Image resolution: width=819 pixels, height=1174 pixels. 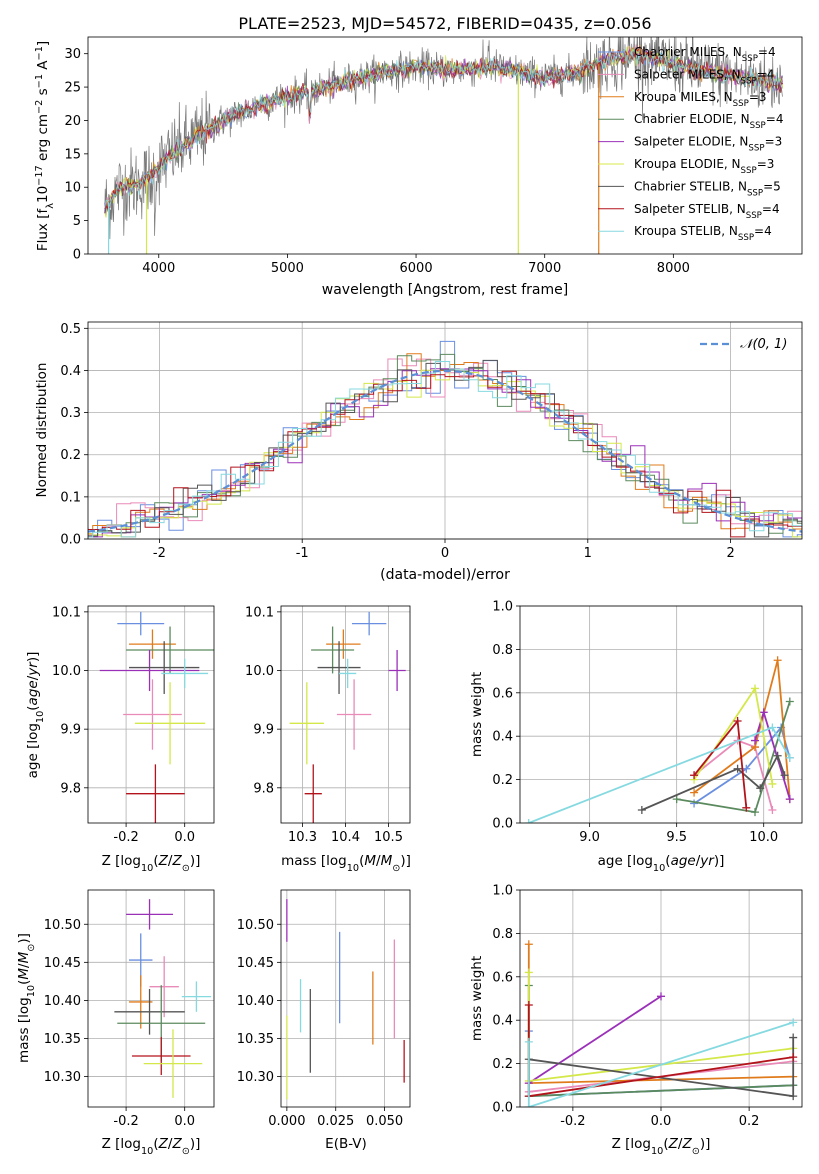 I want to click on residuals-ylabel: Normed distribution, so click(x=42, y=430).